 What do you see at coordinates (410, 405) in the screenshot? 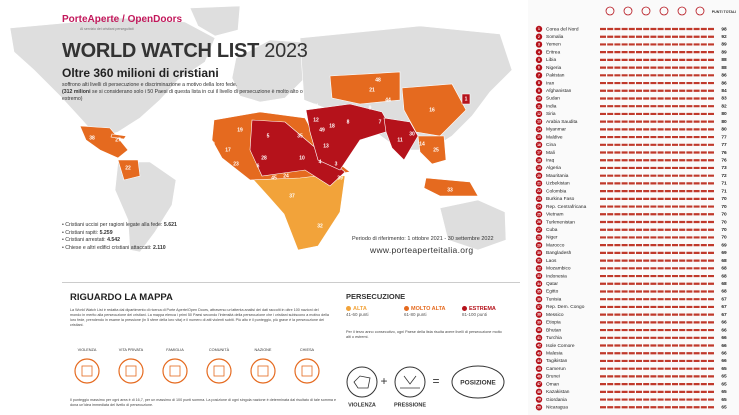
I see `formula-b: PRESSIONE` at bounding box center [410, 405].